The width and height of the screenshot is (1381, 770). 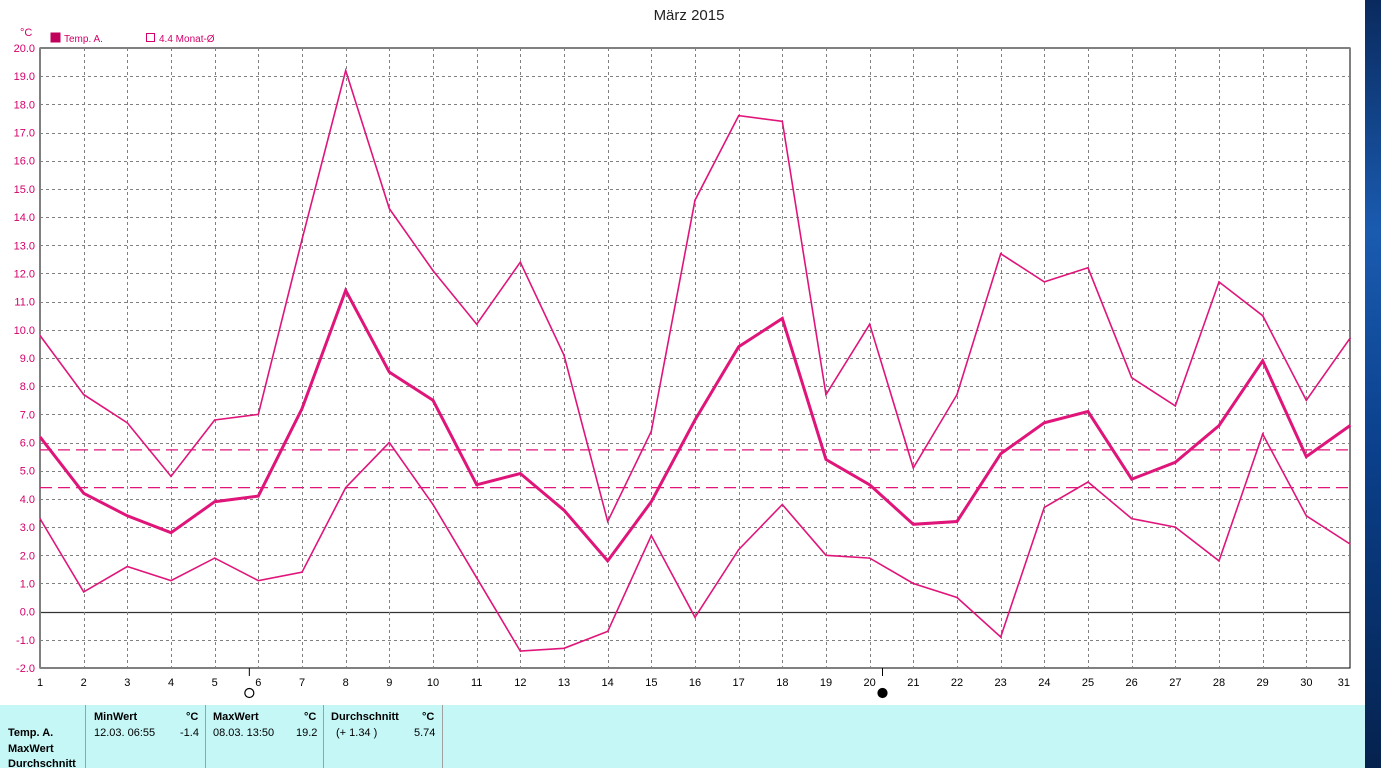 I want to click on y-tick-label: 11.0, so click(x=24, y=303).